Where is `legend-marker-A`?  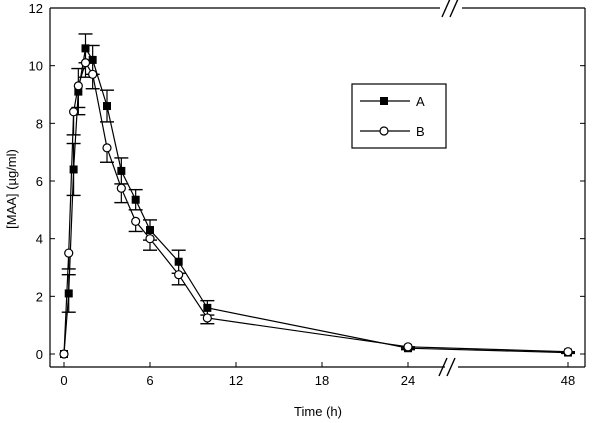
legend-marker-A is located at coordinates (384, 101).